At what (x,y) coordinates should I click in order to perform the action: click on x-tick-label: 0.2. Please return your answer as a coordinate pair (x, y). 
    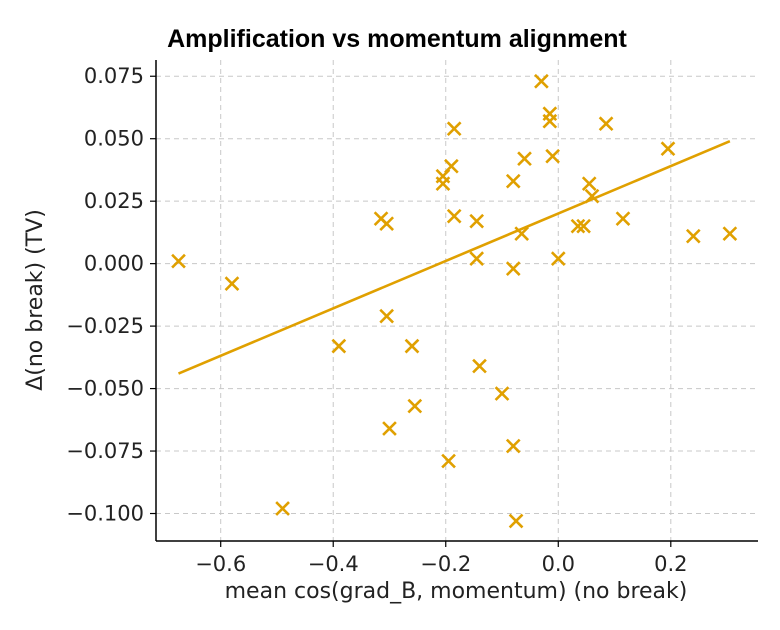
    Looking at the image, I should click on (670, 564).